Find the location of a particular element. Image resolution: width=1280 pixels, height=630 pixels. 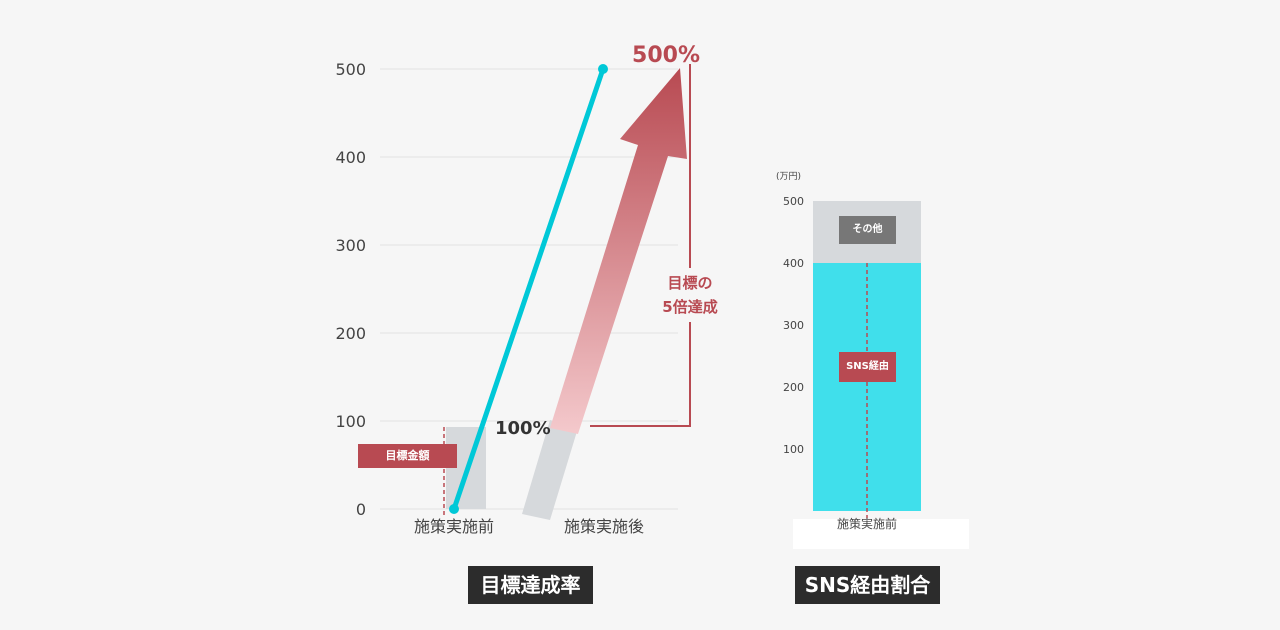

data-point-before is located at coordinates (454, 509).